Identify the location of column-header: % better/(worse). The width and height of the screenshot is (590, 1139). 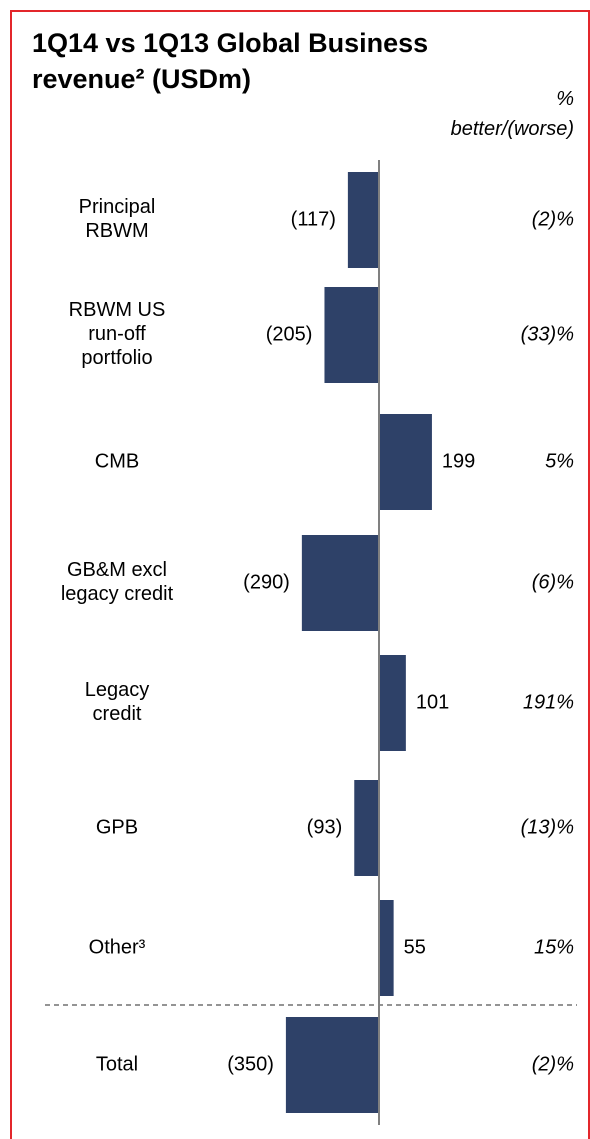
(512, 114).